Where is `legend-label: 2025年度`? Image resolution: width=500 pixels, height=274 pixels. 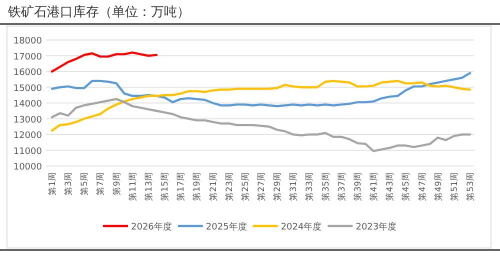 legend-label: 2025年度 is located at coordinates (226, 227).